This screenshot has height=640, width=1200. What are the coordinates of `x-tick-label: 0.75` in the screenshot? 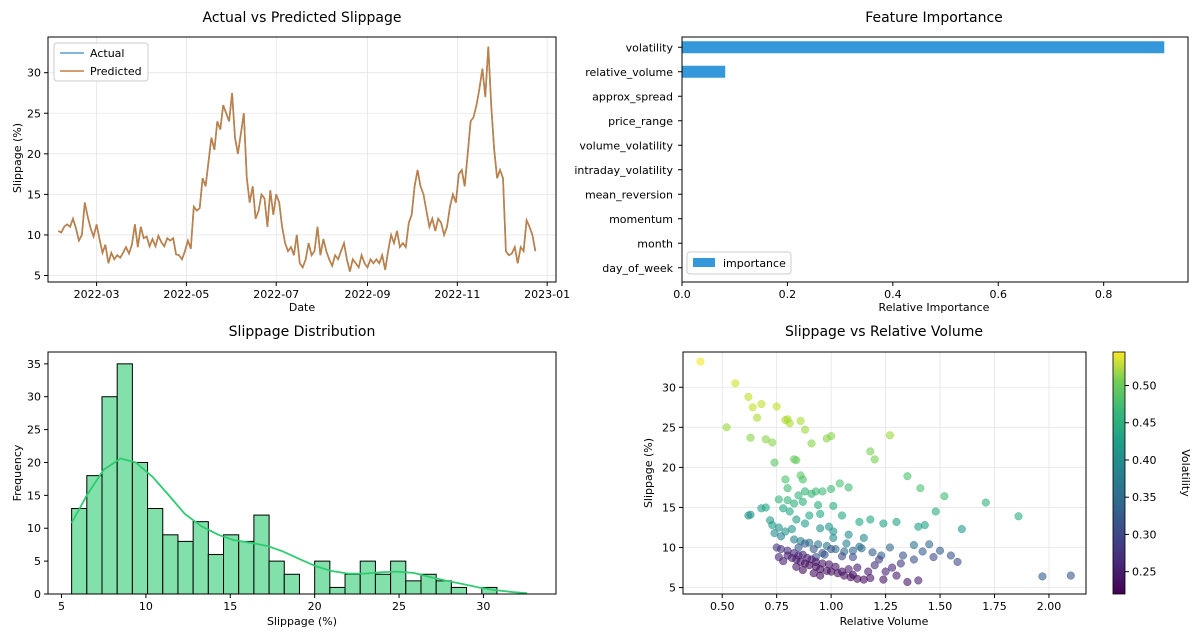 It's located at (776, 606).